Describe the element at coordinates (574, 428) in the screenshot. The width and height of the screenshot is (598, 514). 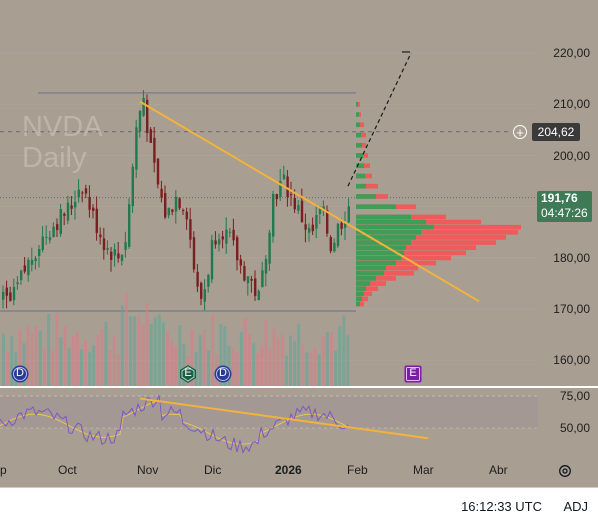
I see `rsi-tick: 50,00` at that location.